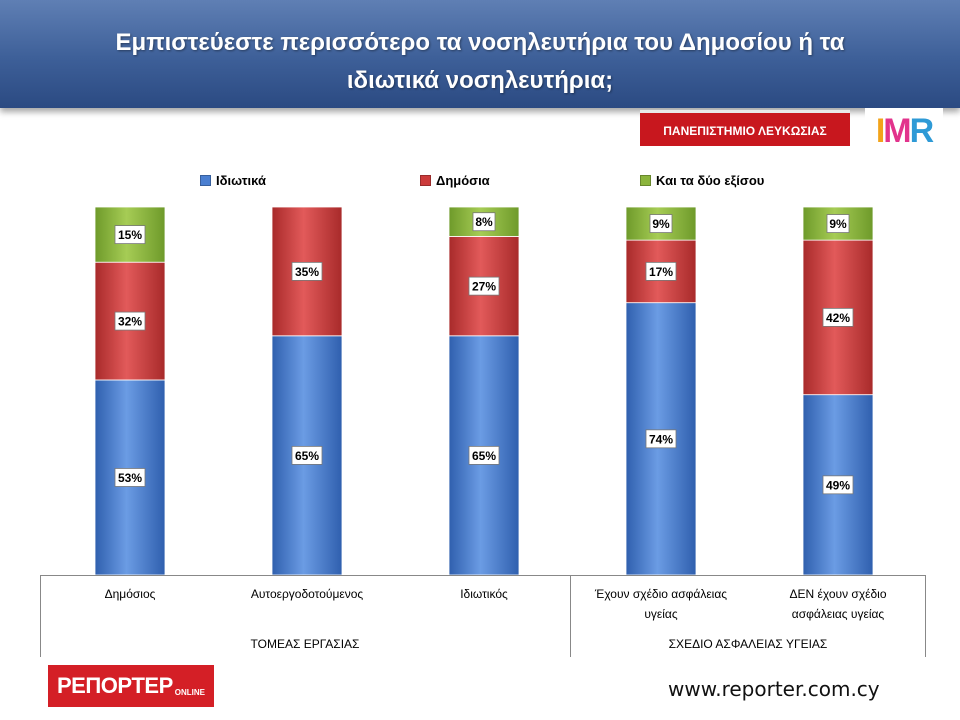 The height and width of the screenshot is (720, 960). I want to click on data-label: 15%, so click(130, 235).